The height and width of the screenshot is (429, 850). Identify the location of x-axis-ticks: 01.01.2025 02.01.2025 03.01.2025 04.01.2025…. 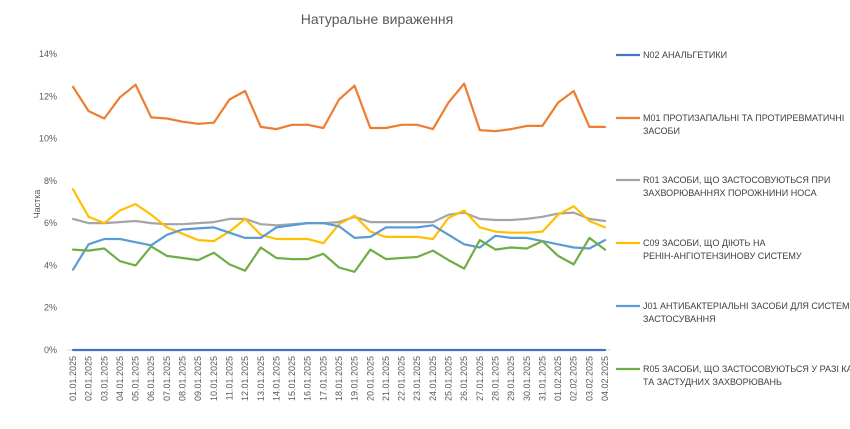
(339, 378).